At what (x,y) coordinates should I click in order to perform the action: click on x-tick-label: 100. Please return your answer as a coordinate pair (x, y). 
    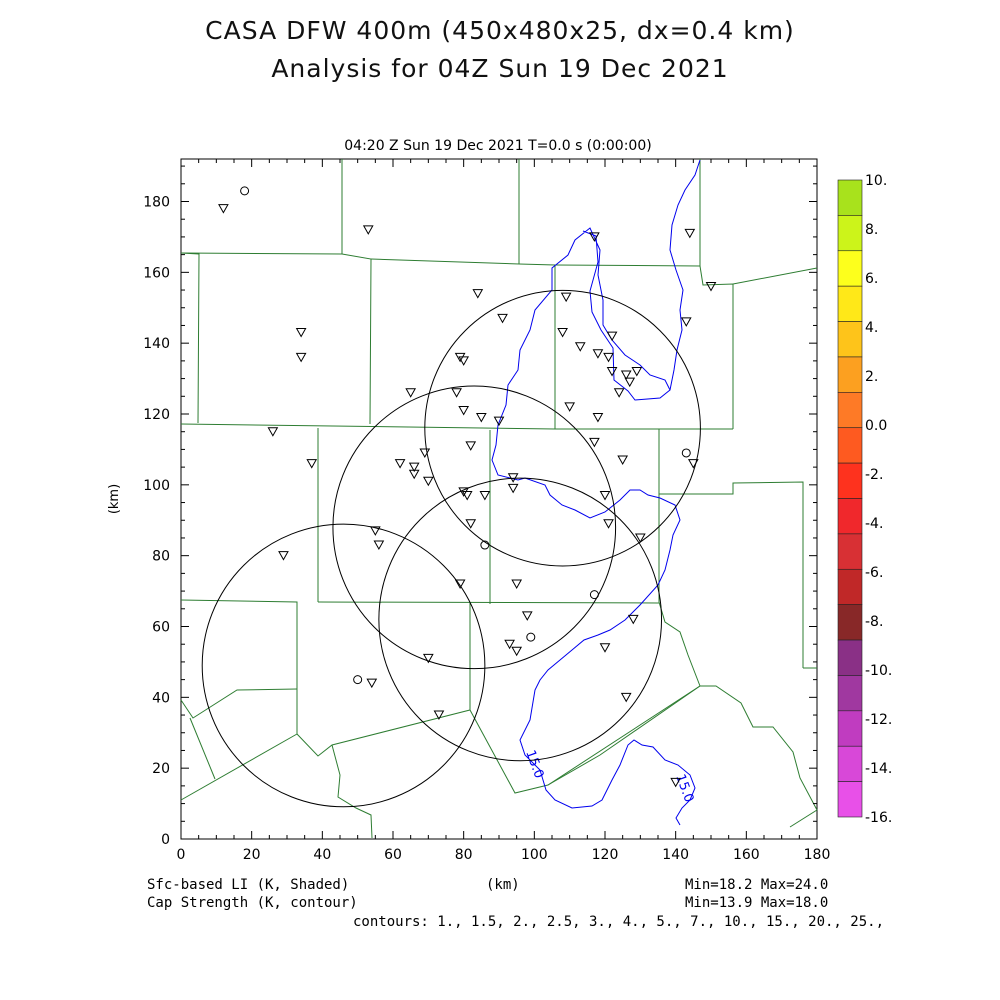
    Looking at the image, I should click on (534, 855).